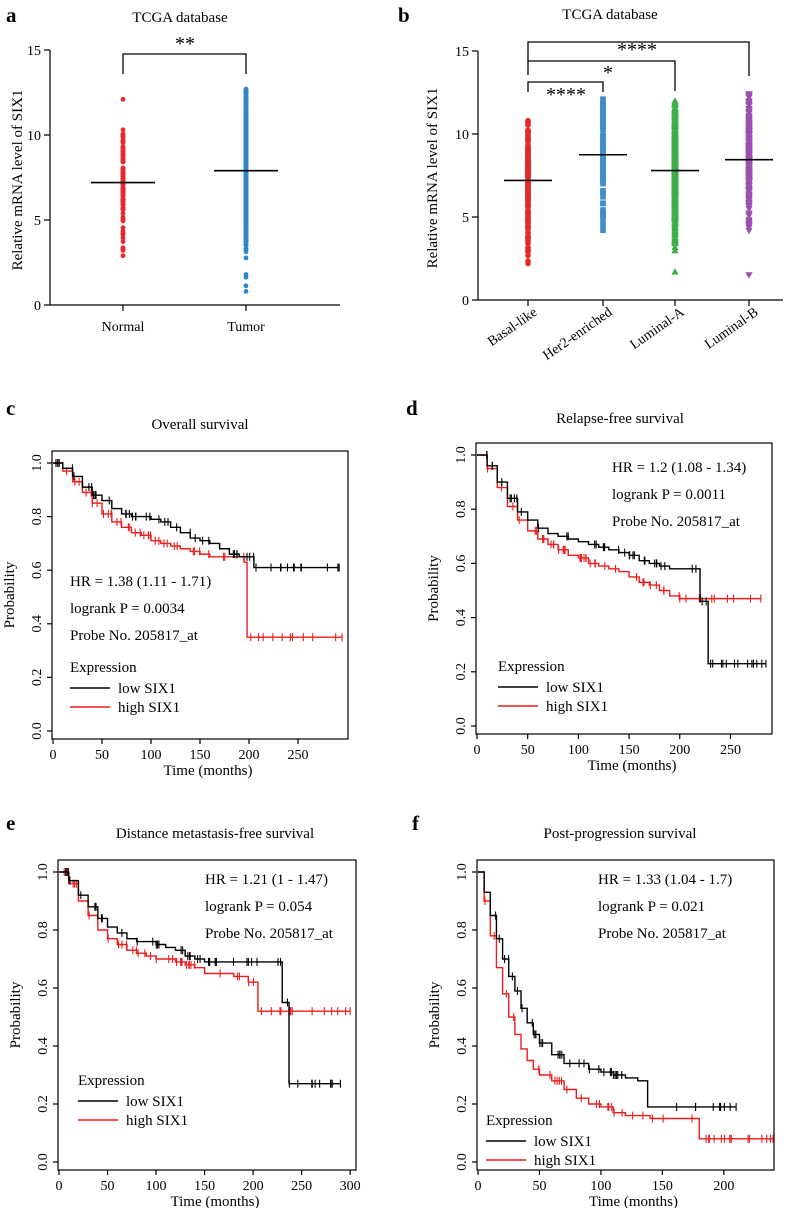 The image size is (797, 1208). Describe the element at coordinates (37, 221) in the screenshot. I see `panel-a-ytick: 5` at that location.